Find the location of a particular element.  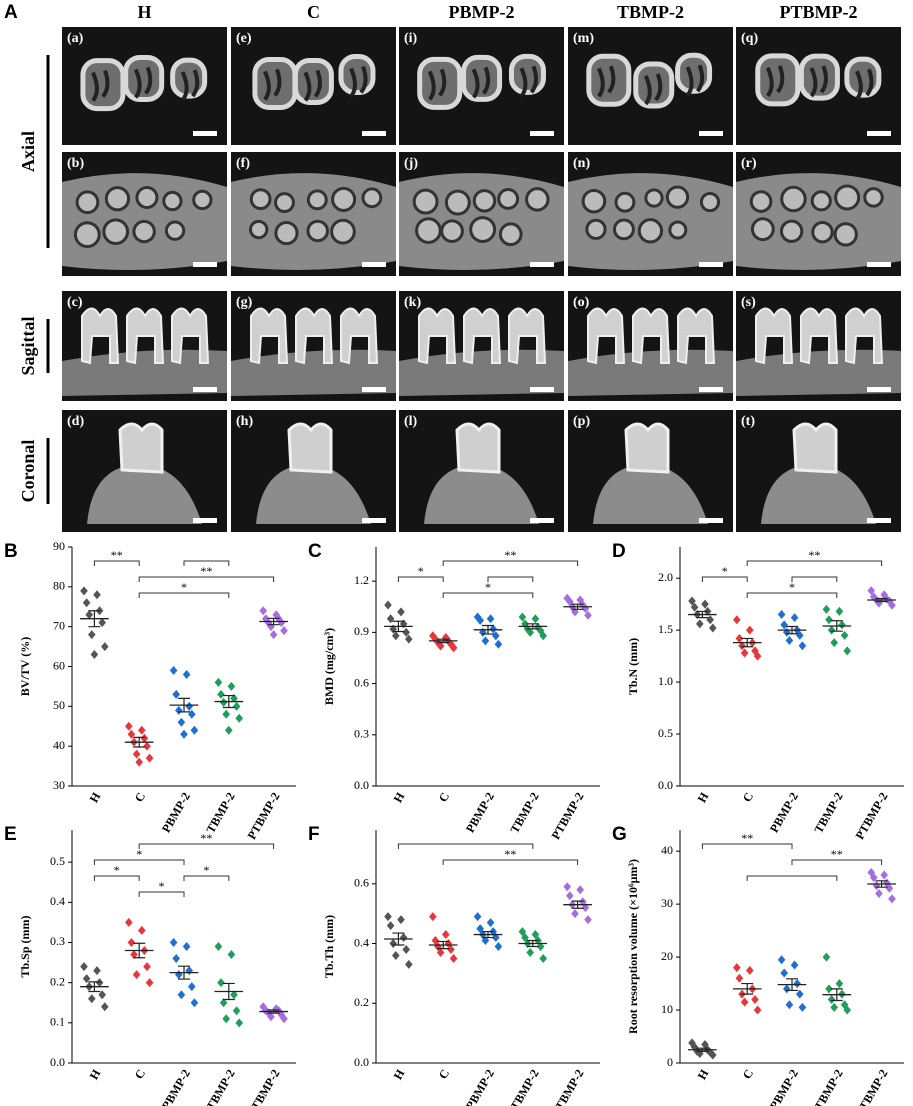

panel-label: G is located at coordinates (619, 834).